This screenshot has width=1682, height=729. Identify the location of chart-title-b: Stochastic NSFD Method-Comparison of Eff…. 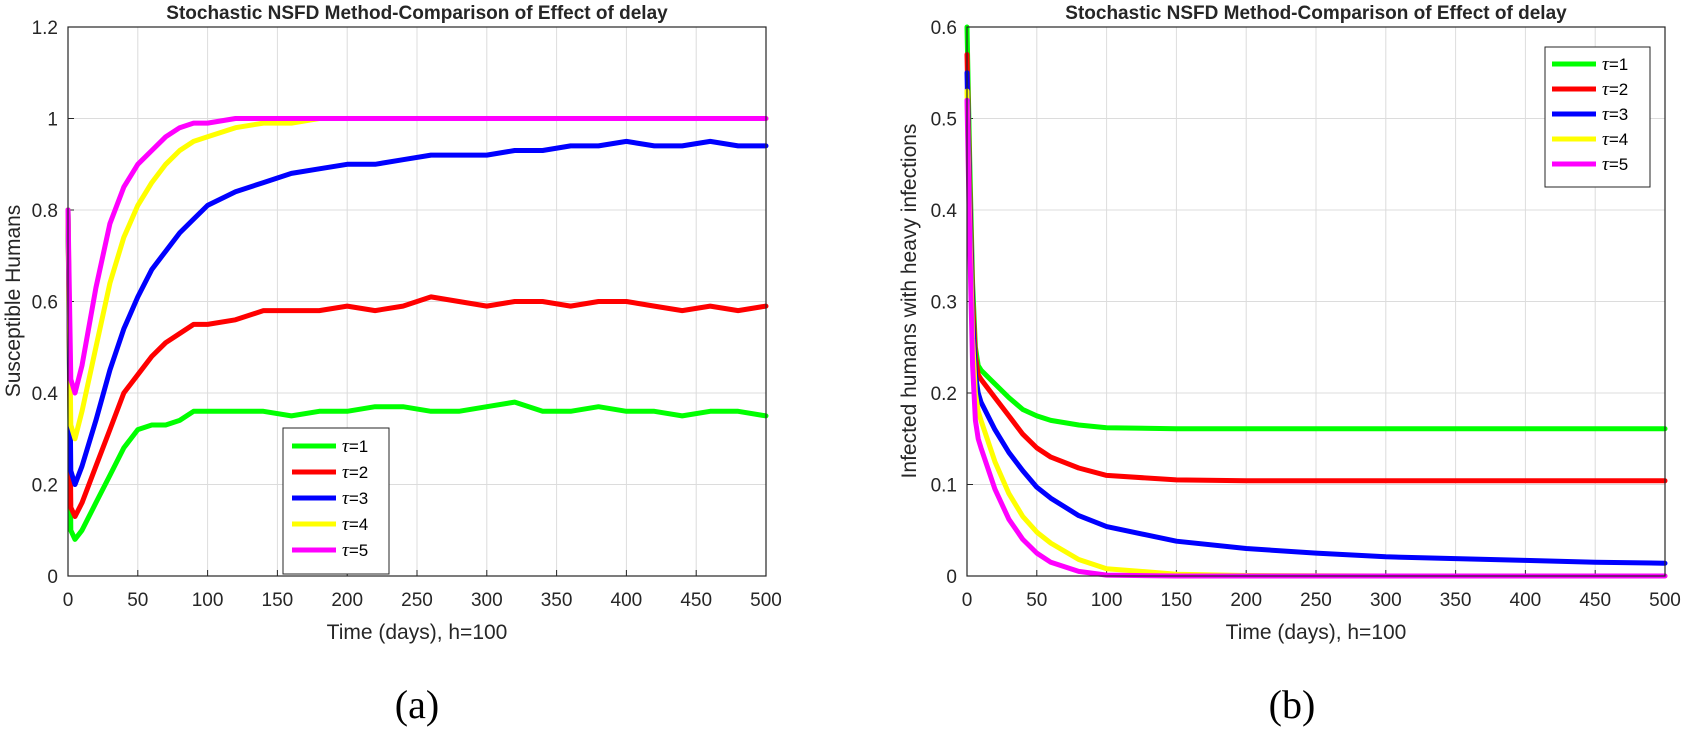
(1316, 13).